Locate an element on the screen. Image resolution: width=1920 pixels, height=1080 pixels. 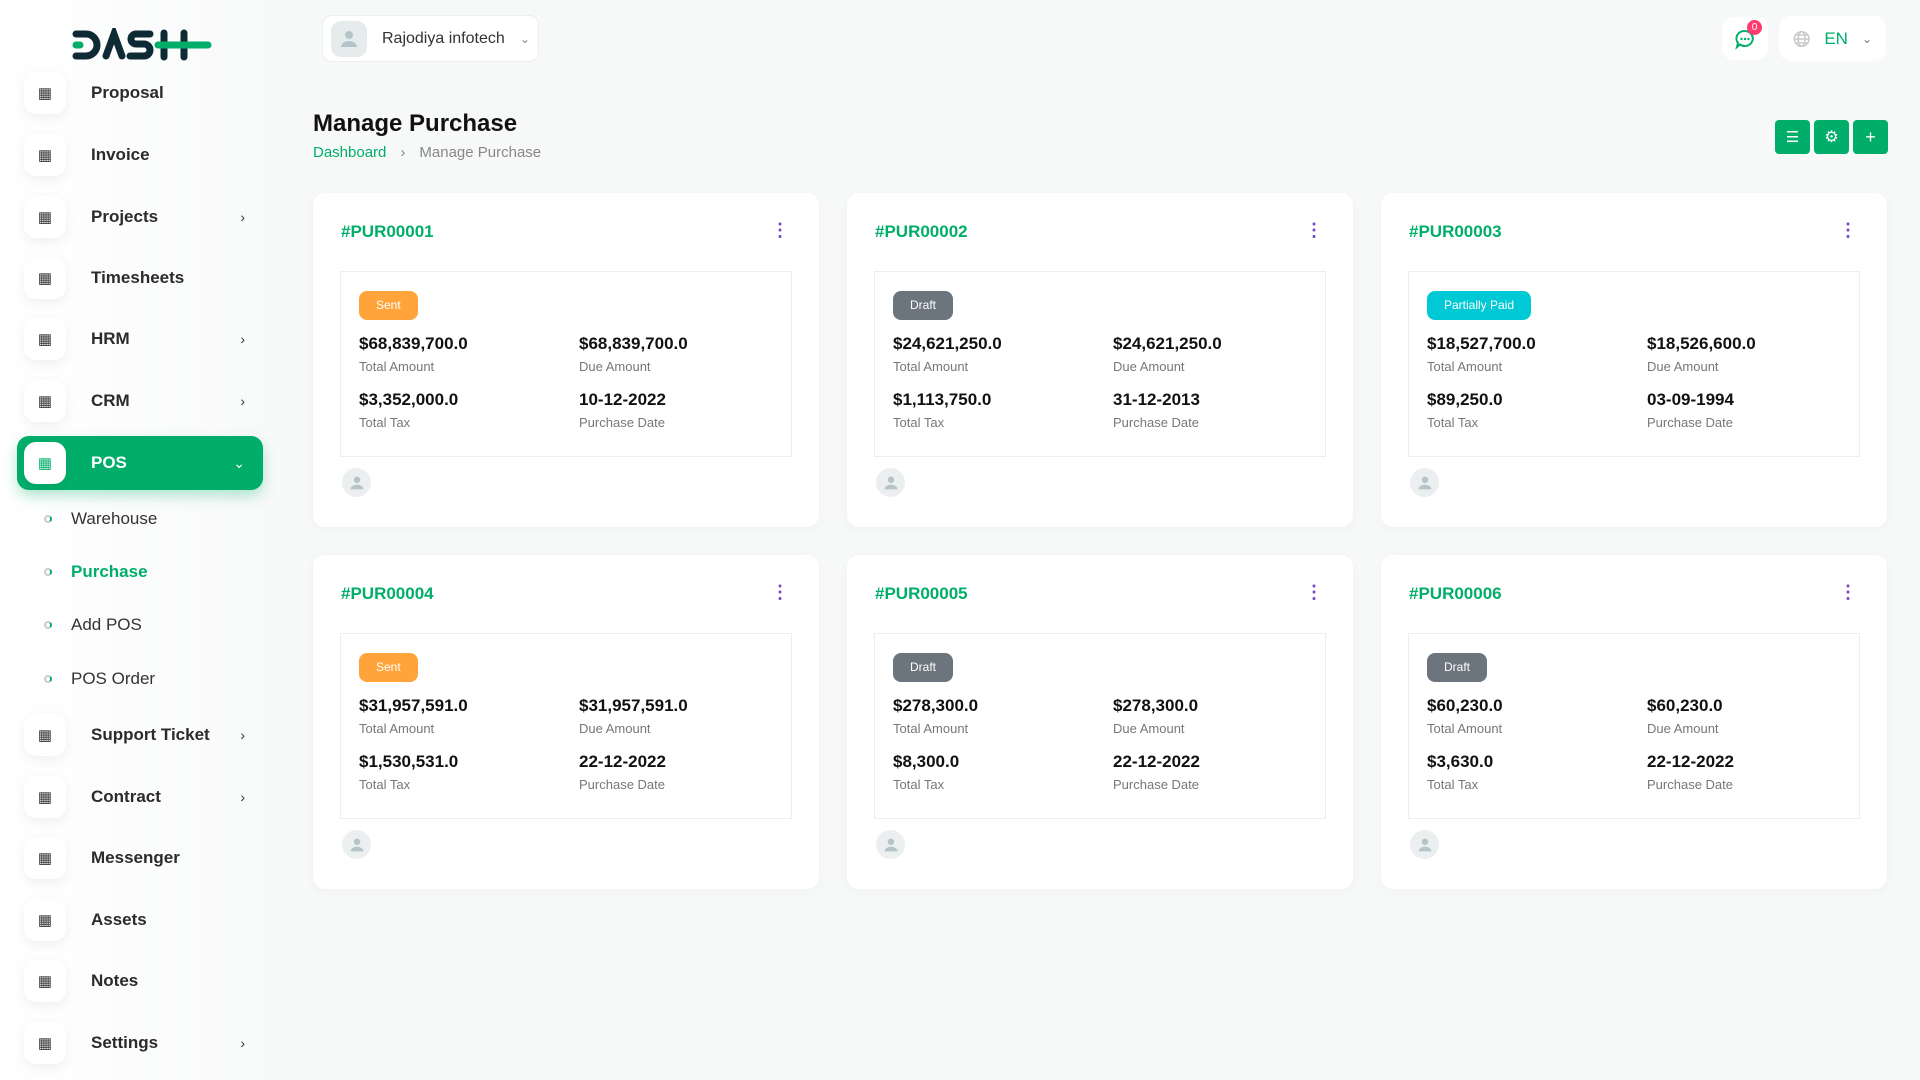
purchase-date-value: 03-09-1994 is located at coordinates (1690, 399).